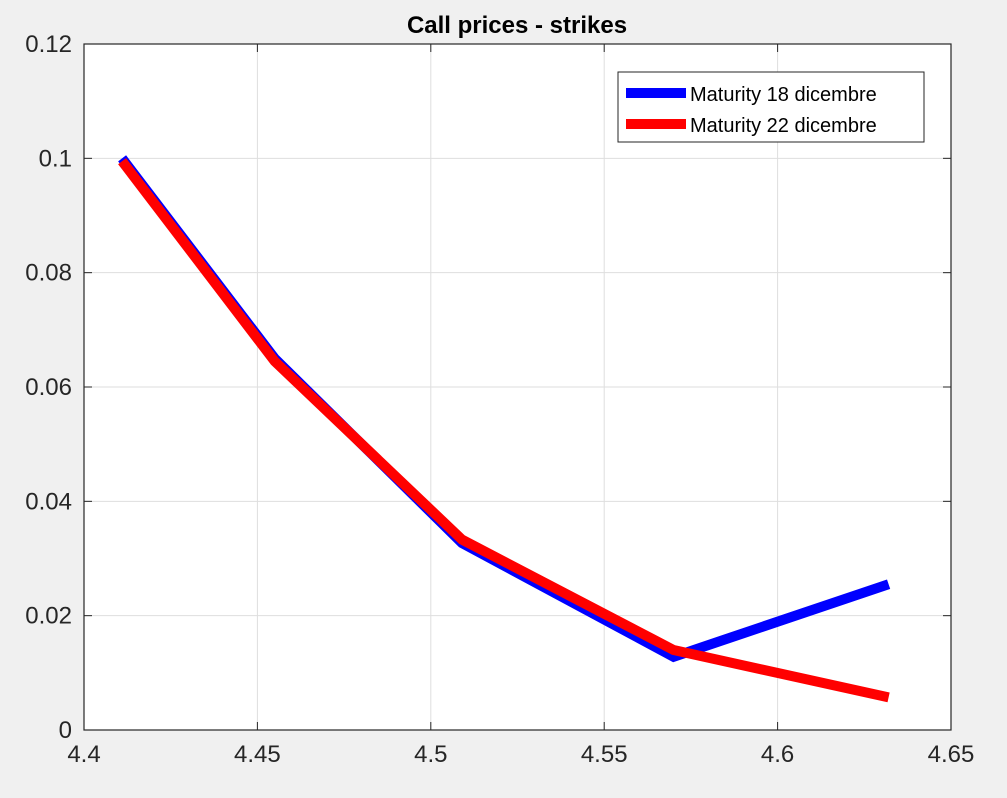 The height and width of the screenshot is (798, 1007). I want to click on x-tick-label: 4.4, so click(83, 754).